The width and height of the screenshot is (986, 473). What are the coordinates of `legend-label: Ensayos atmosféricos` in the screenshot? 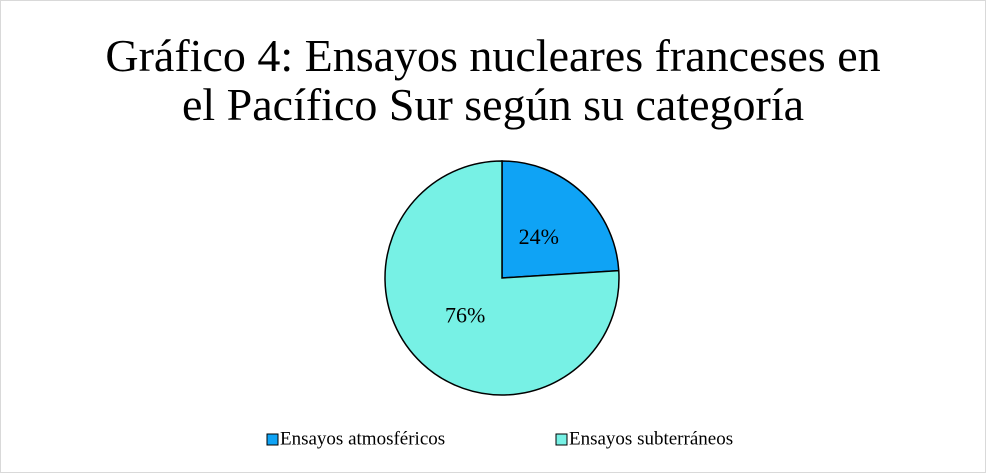 It's located at (362, 438).